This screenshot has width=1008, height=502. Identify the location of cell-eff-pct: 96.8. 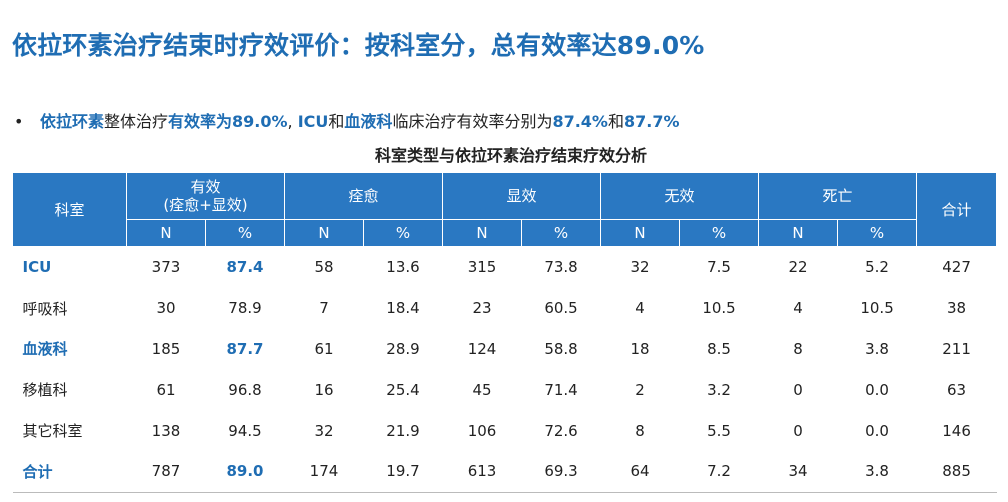
(245, 389).